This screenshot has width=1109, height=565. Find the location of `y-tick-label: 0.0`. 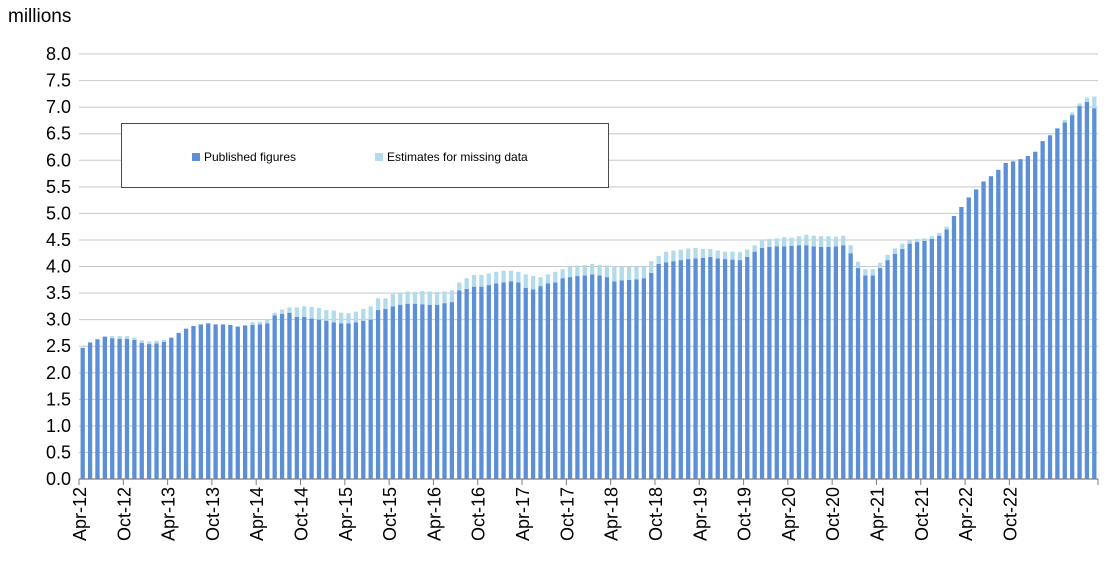

y-tick-label: 0.0 is located at coordinates (58, 479).